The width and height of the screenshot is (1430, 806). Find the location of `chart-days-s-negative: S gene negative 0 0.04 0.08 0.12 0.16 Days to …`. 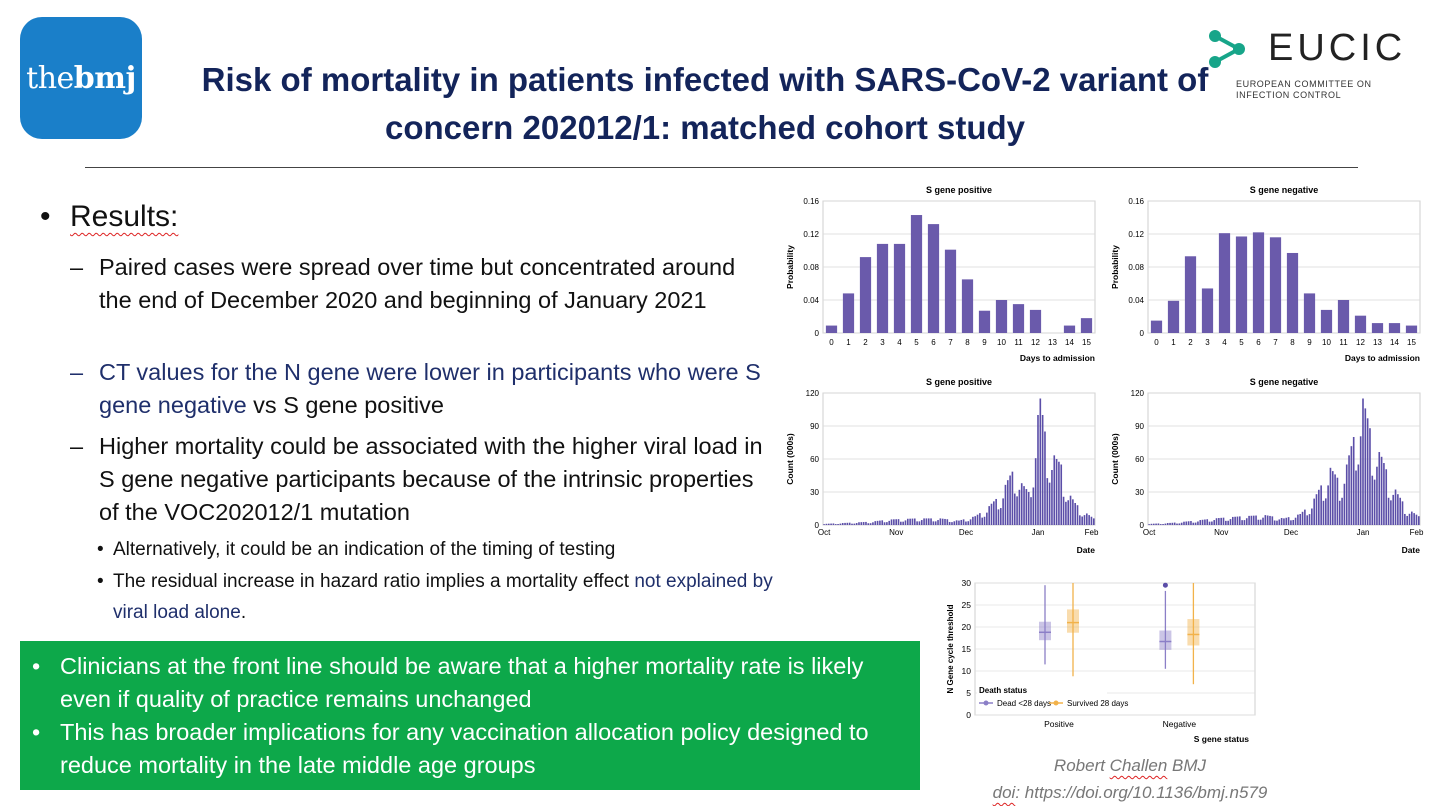

chart-days-s-negative: S gene negative 0 0.04 0.08 0.12 0.16 Days to … is located at coordinates (1265, 274).